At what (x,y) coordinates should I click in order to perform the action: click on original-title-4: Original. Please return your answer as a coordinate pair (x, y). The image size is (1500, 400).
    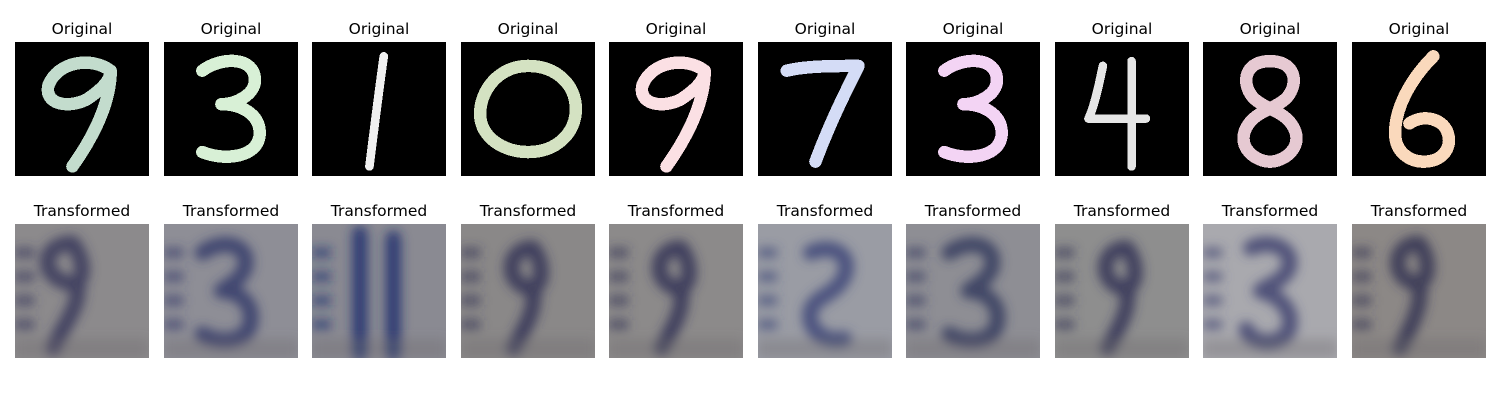
    Looking at the image, I should click on (528, 29).